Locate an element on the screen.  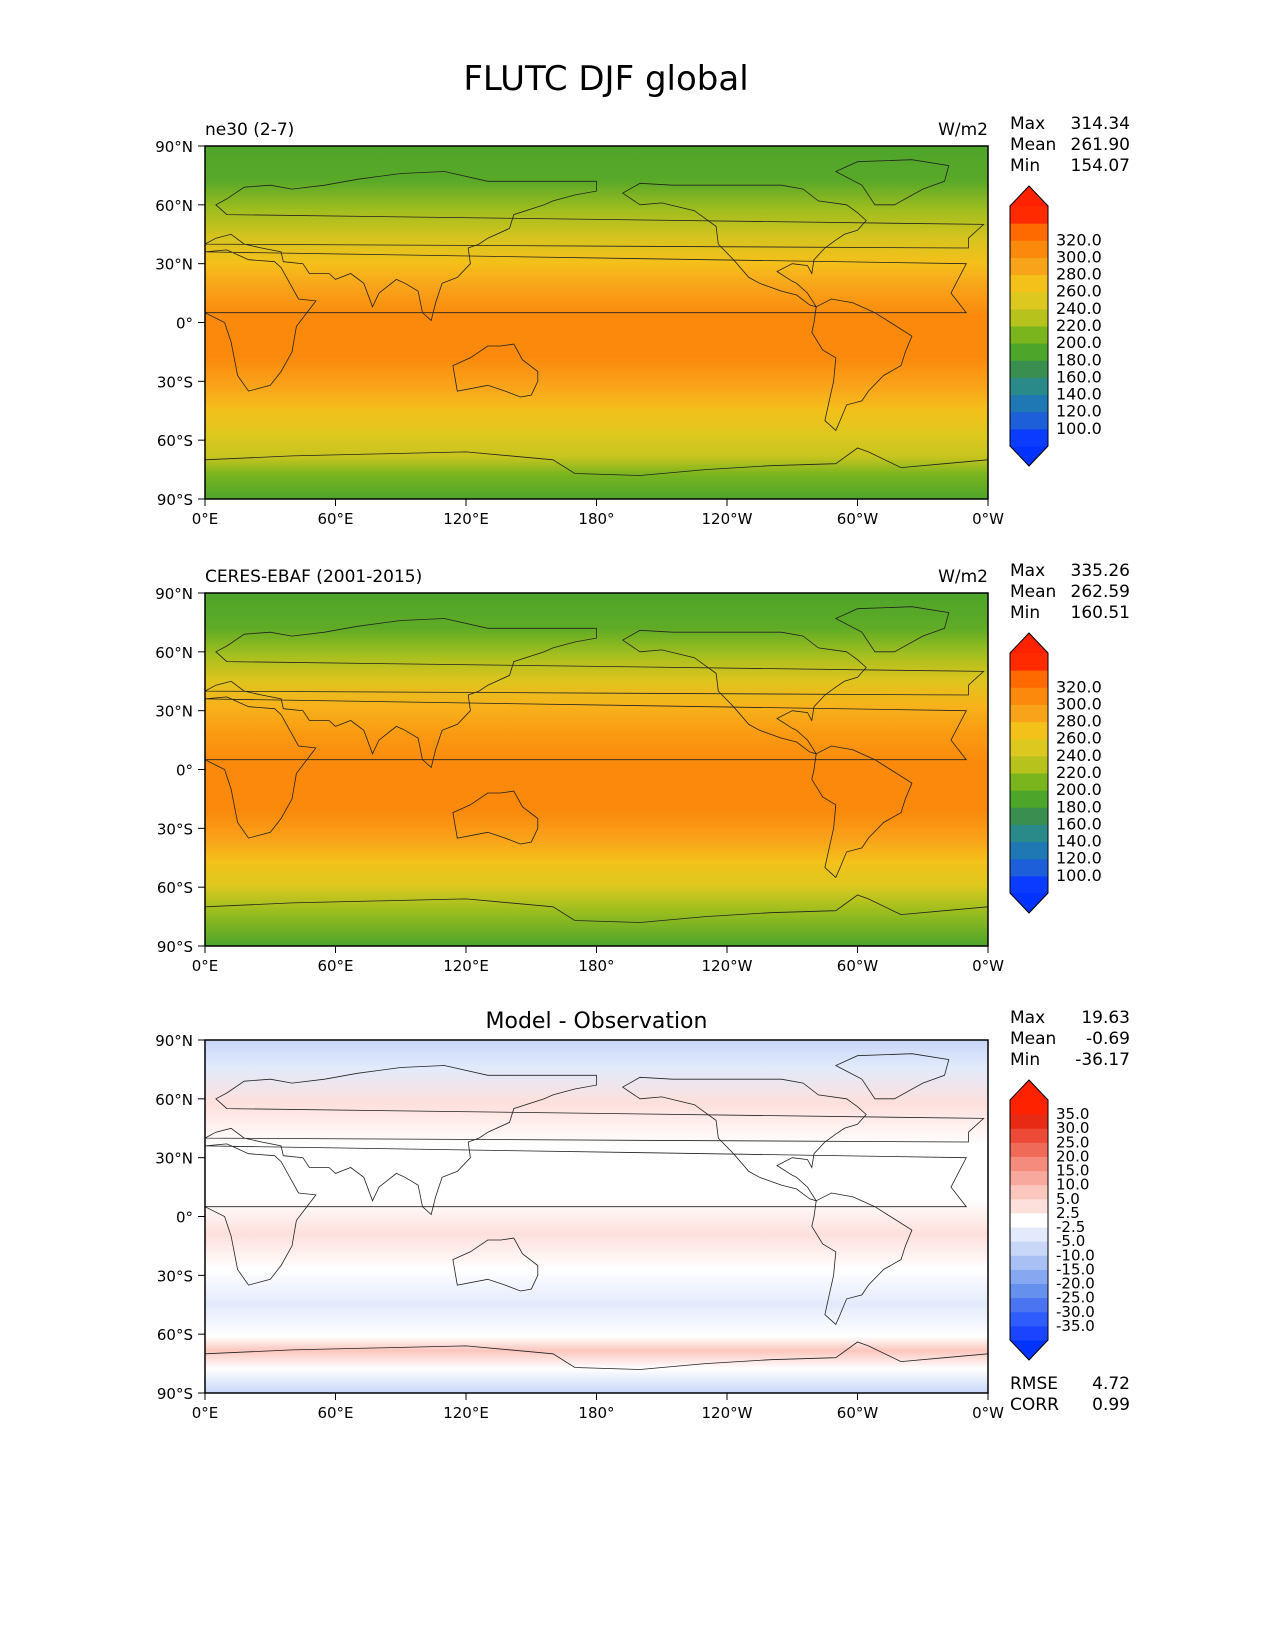
colorbar-outline is located at coordinates (1029, 1220).